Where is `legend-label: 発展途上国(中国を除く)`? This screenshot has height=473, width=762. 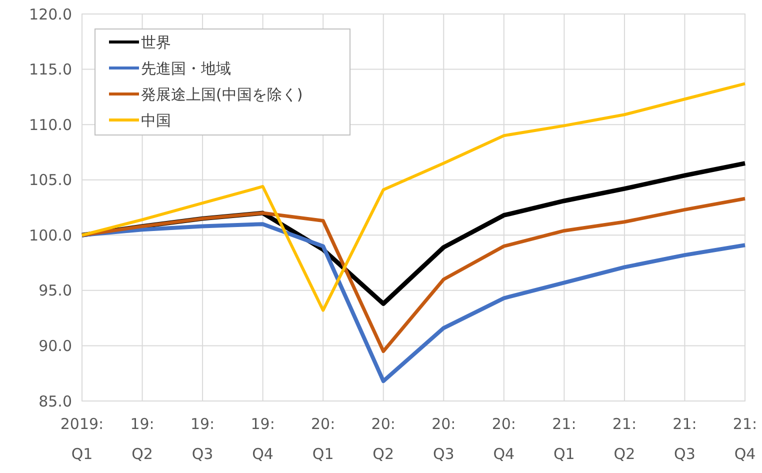
legend-label: 発展途上国(中国を除く) is located at coordinates (222, 94).